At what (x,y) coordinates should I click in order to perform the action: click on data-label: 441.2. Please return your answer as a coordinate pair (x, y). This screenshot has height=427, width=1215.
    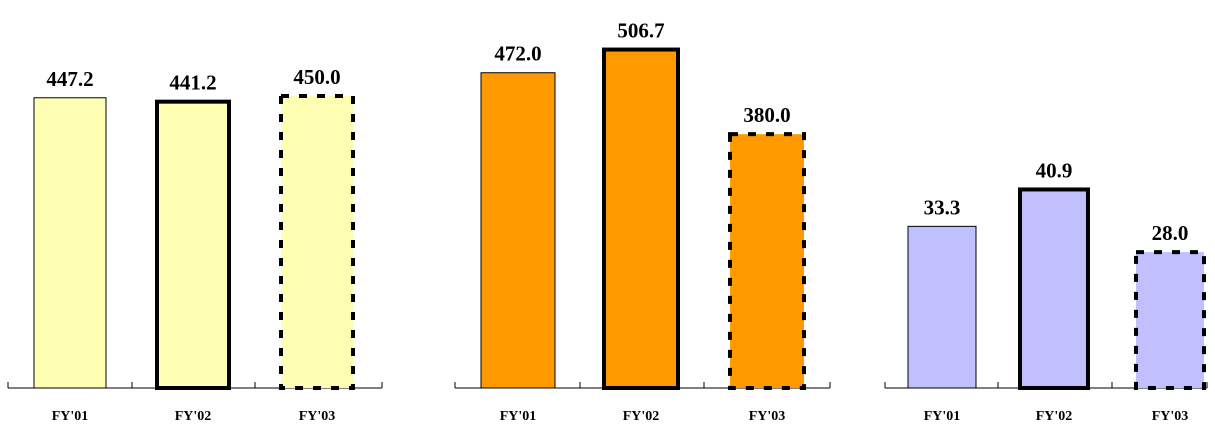
    Looking at the image, I should click on (192, 83).